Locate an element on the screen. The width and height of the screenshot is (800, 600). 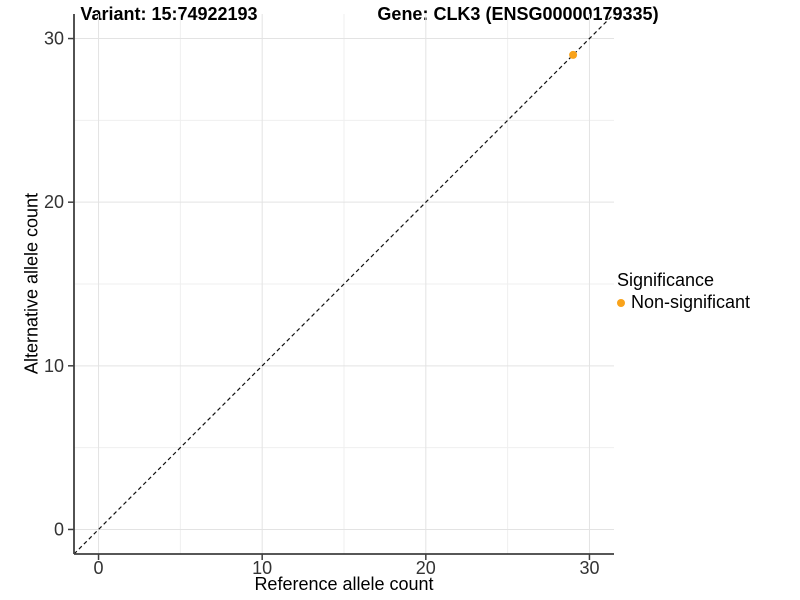
legend-item-label: Non-significant is located at coordinates (691, 302).